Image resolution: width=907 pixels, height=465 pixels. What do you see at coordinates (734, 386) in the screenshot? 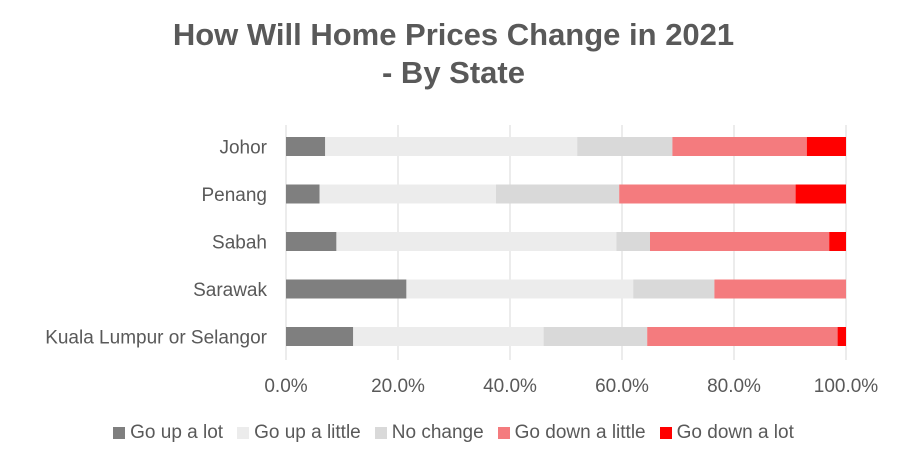
I see `x-tick-label: 80.0%` at bounding box center [734, 386].